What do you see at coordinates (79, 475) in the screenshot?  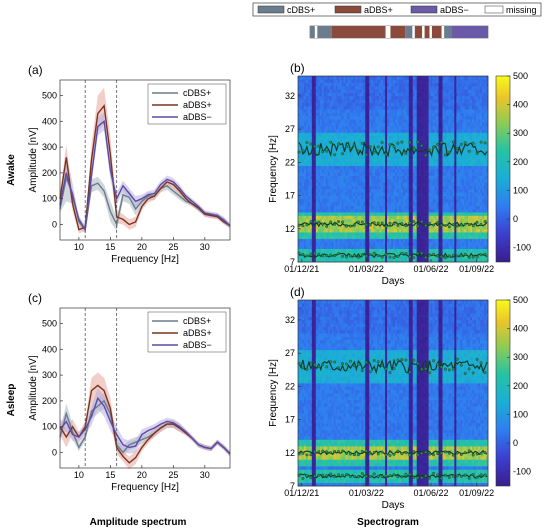 I see `x-tick-label: 10` at bounding box center [79, 475].